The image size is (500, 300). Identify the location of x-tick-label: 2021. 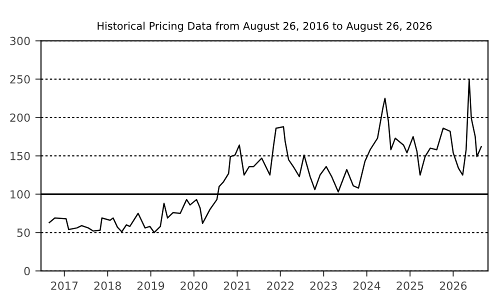
(237, 286).